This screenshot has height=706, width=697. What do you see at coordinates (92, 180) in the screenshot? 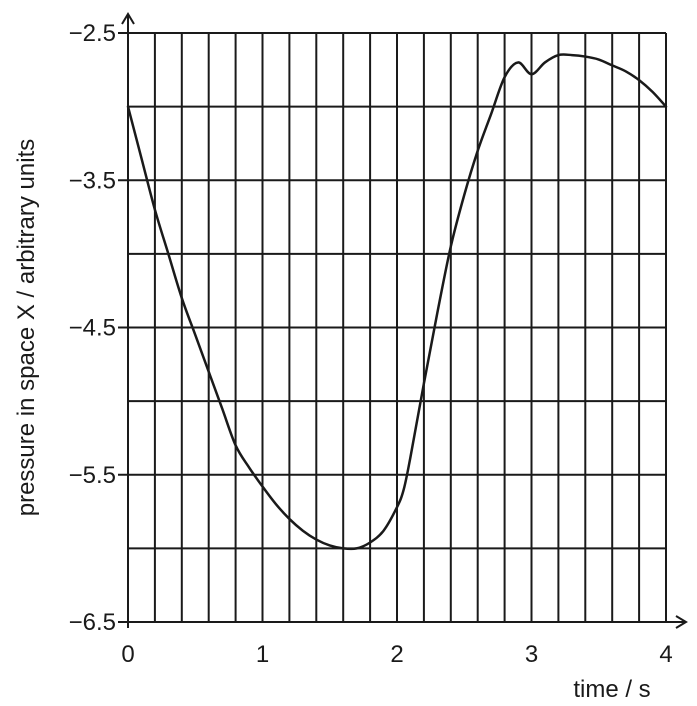
I see `y-tick-label: −3.5` at bounding box center [92, 180].